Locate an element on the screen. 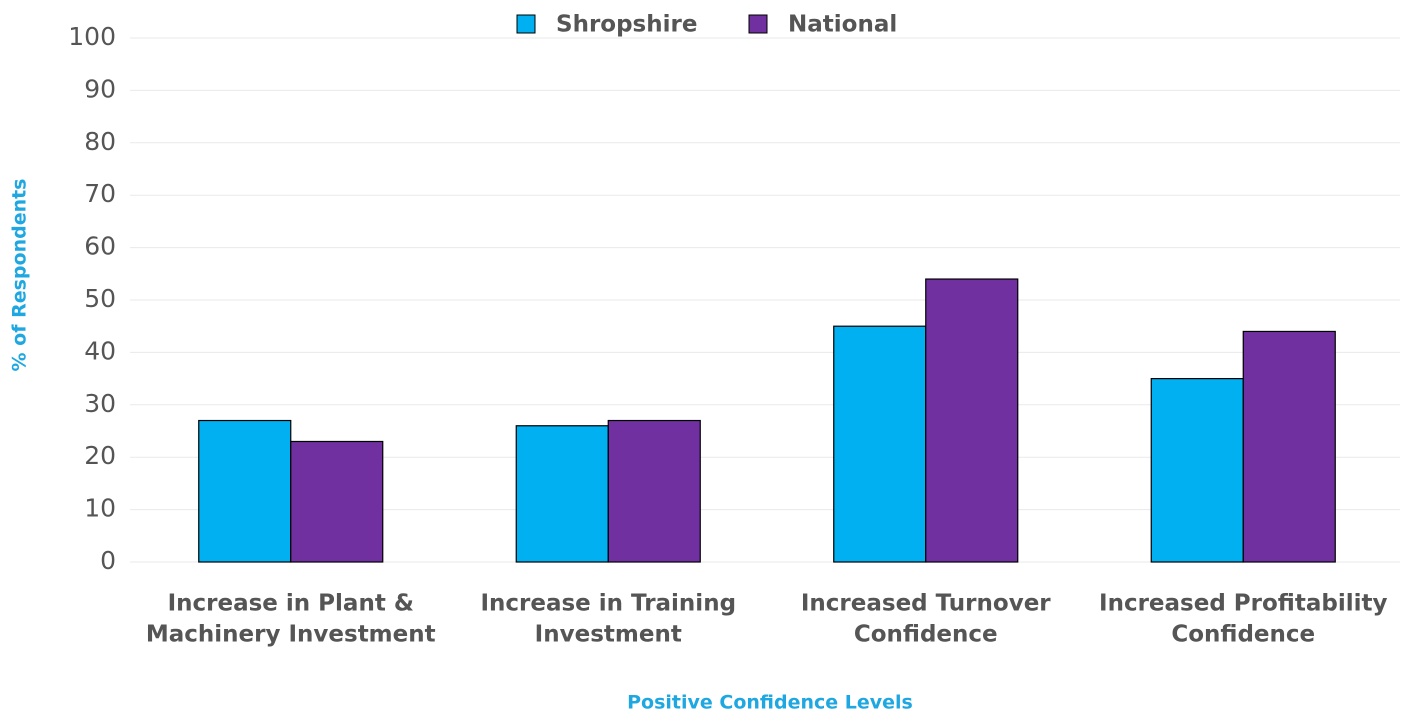  y-tick-label: 50 is located at coordinates (100, 298).